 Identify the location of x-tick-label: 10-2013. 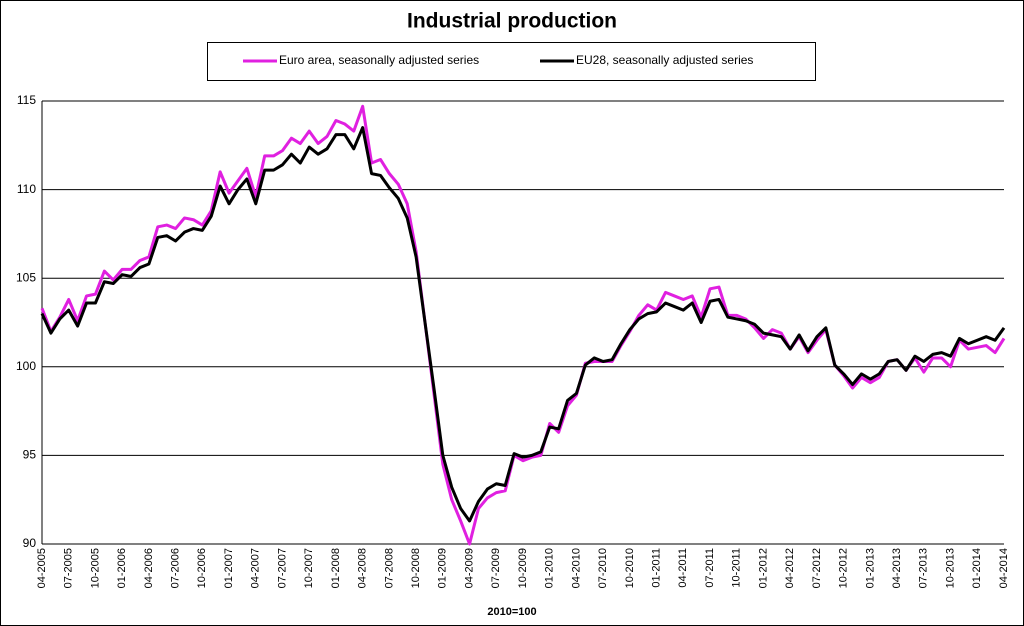
(950, 568).